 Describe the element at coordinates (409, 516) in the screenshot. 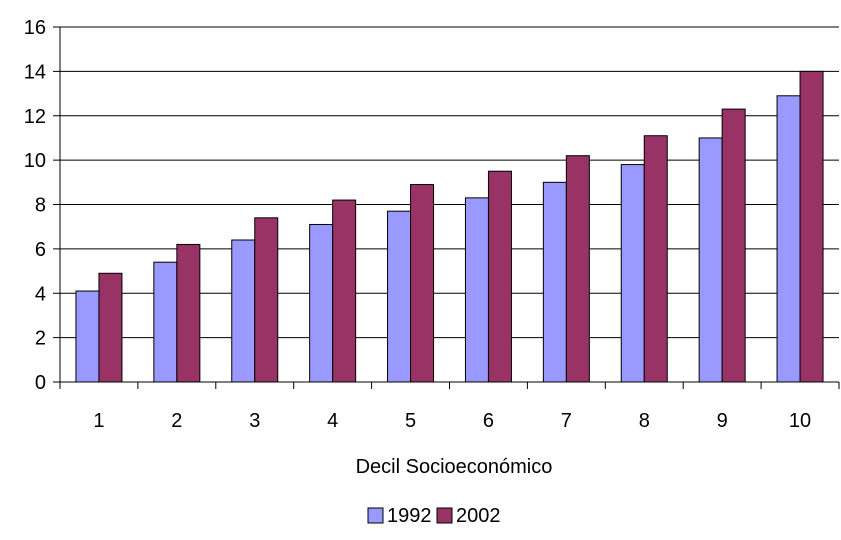

I see `legend-label-1992: 1992` at that location.